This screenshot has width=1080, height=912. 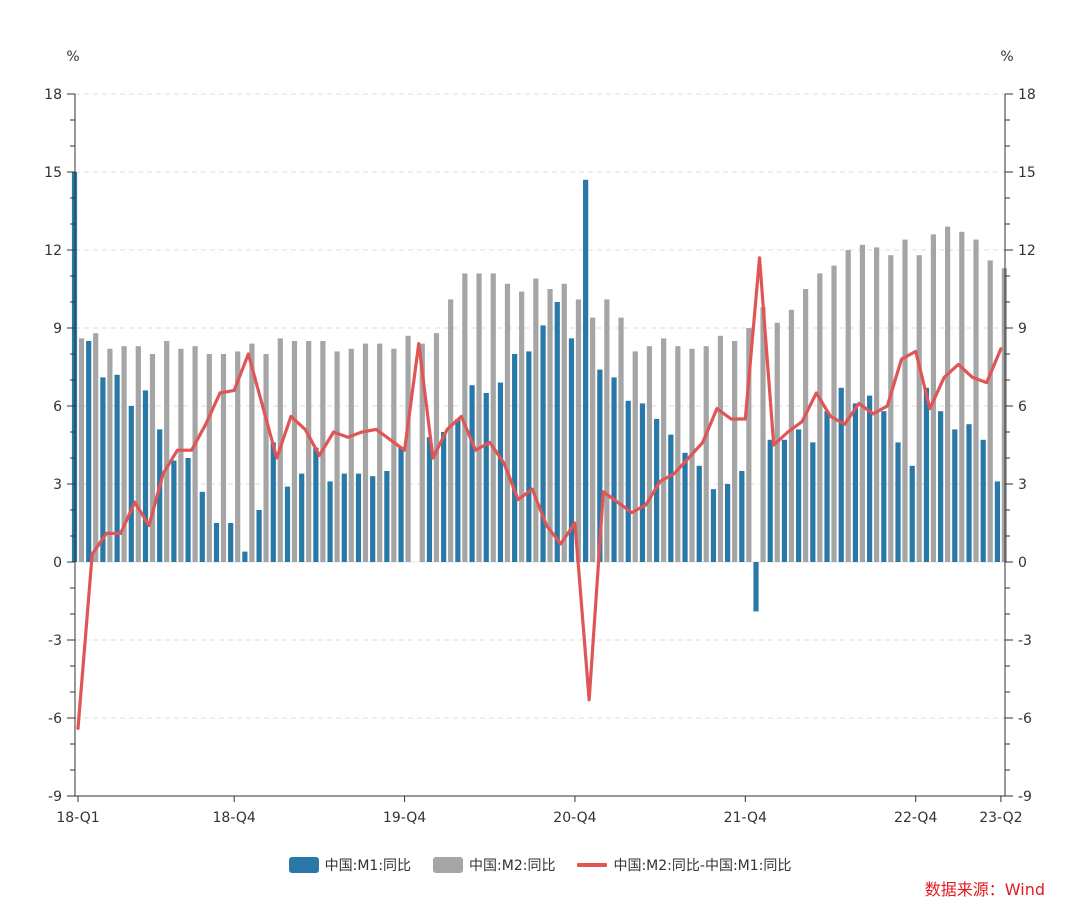 I want to click on left-y-tick-label: 12, so click(x=53, y=251).